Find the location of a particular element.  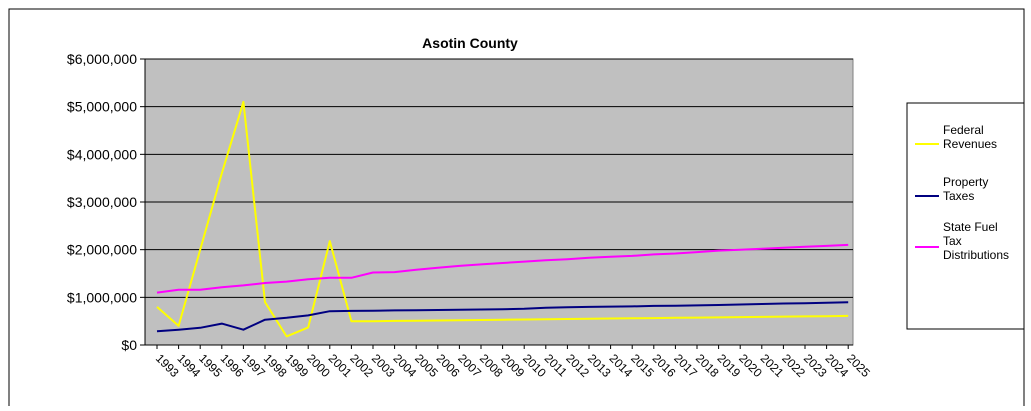

legend-box is located at coordinates (965, 216).